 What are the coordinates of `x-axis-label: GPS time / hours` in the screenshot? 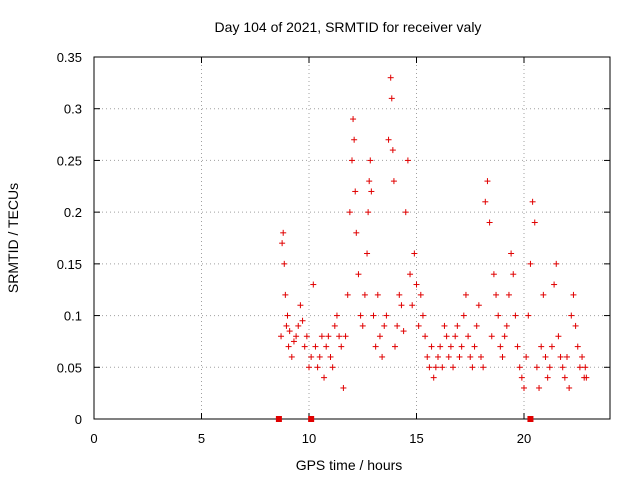 It's located at (349, 465).